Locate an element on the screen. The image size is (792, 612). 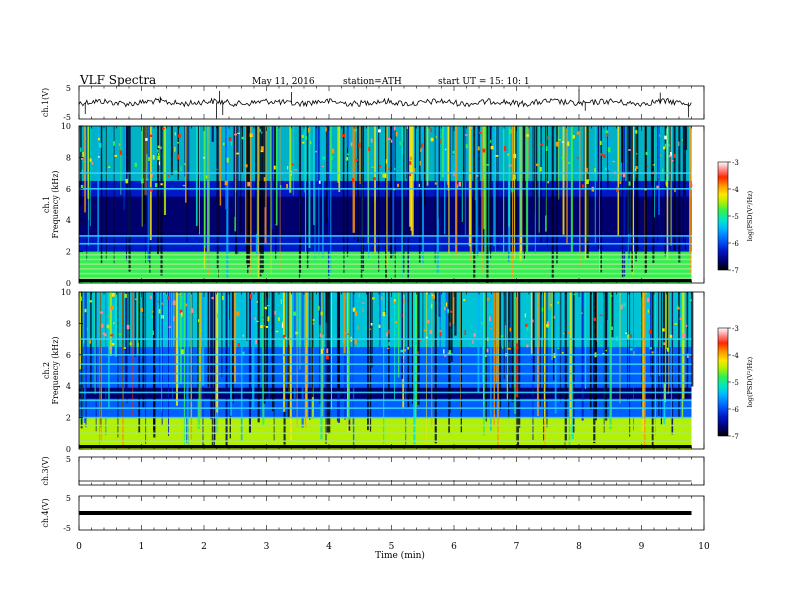
x-tick-label: 8 is located at coordinates (579, 547).